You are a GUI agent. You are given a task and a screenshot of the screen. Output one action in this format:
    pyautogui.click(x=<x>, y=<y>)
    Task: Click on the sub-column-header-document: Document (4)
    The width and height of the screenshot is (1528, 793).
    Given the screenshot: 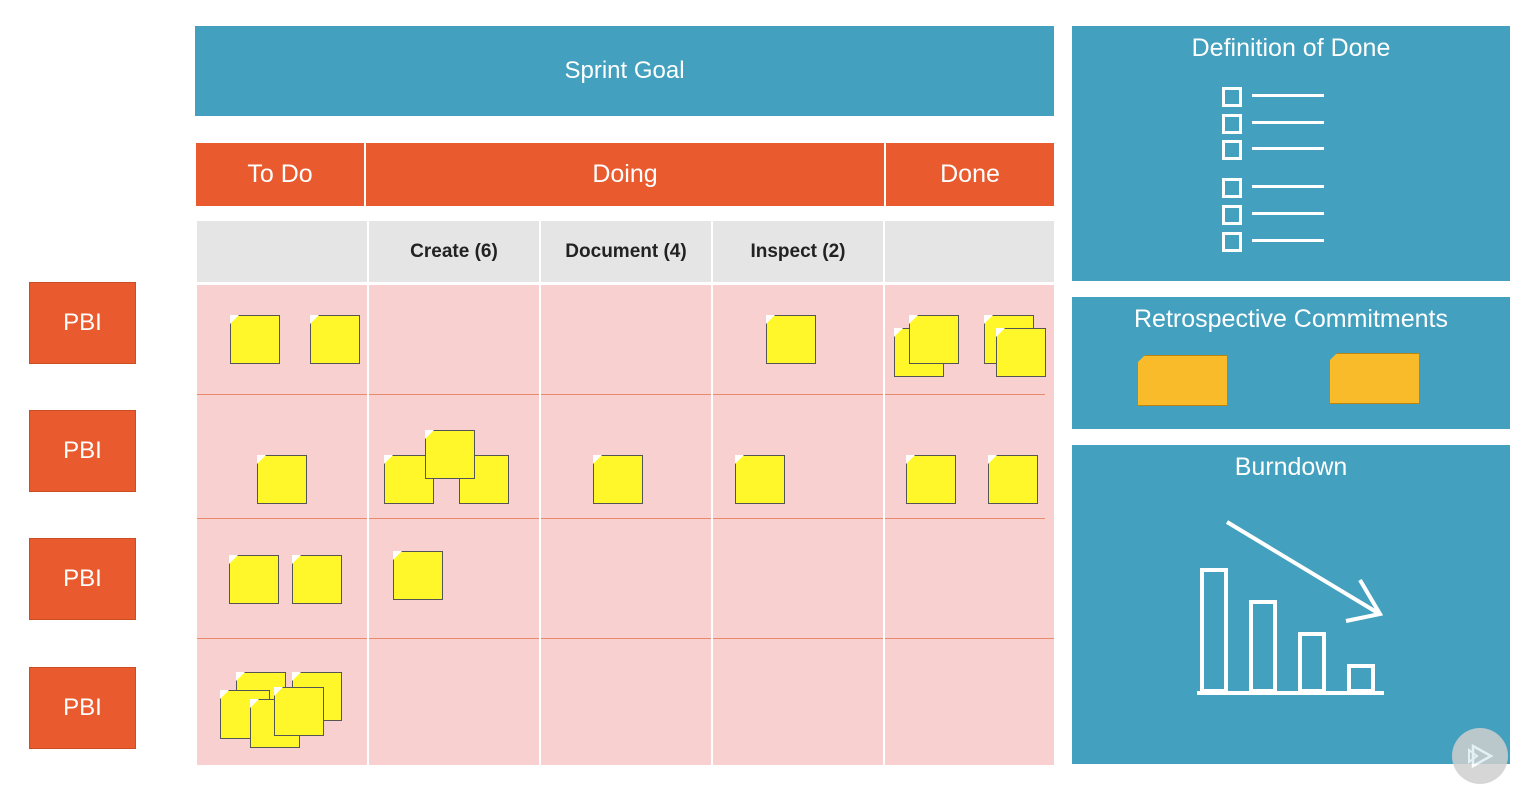 What is the action you would take?
    pyautogui.click(x=626, y=251)
    